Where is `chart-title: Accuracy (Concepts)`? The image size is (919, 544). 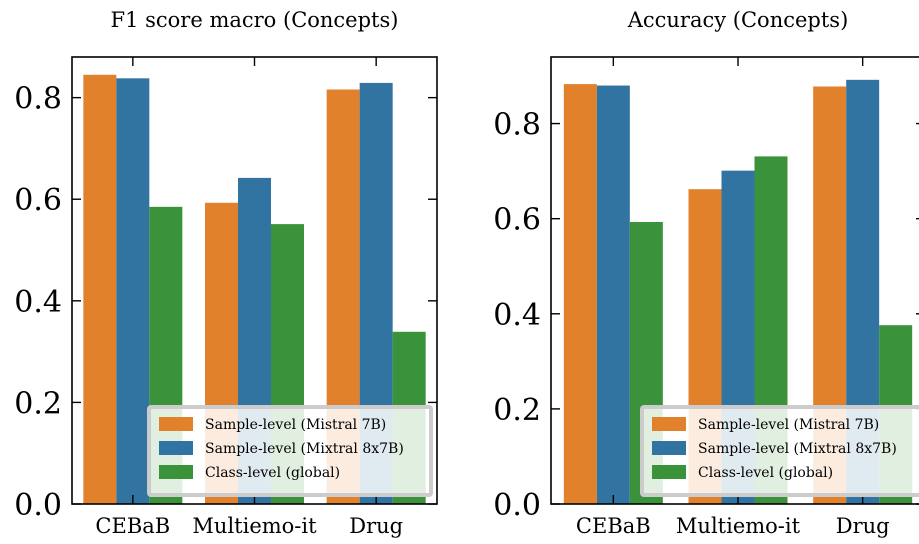
chart-title: Accuracy (Concepts) is located at coordinates (738, 20).